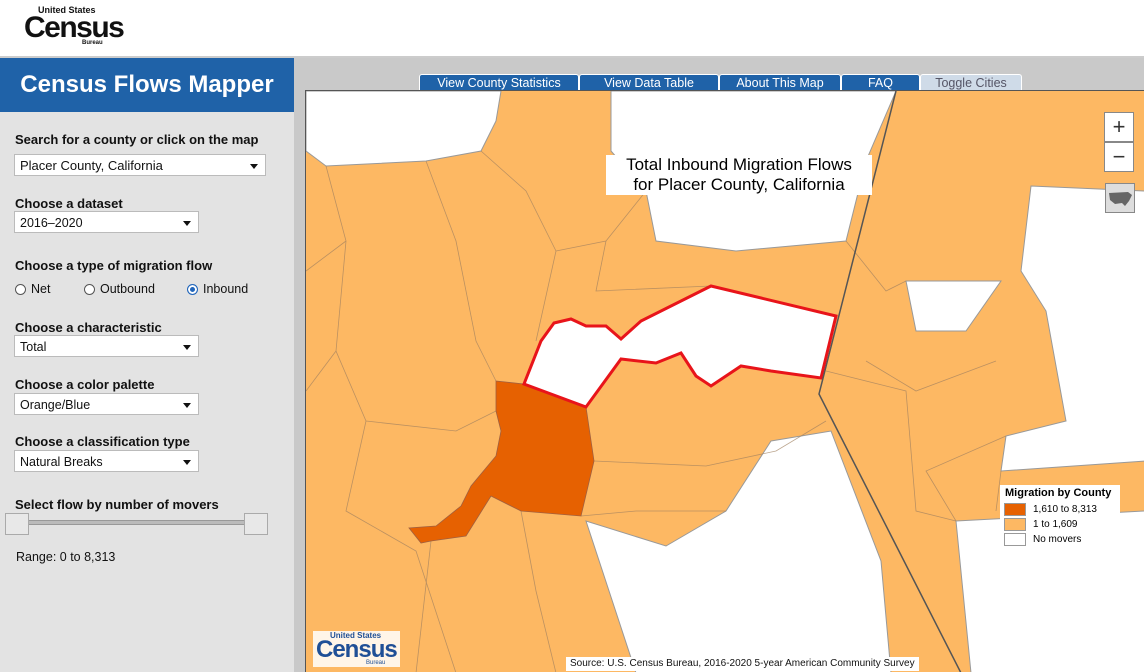 The image size is (1144, 672). What do you see at coordinates (1057, 539) in the screenshot?
I see `legend-label: No movers` at bounding box center [1057, 539].